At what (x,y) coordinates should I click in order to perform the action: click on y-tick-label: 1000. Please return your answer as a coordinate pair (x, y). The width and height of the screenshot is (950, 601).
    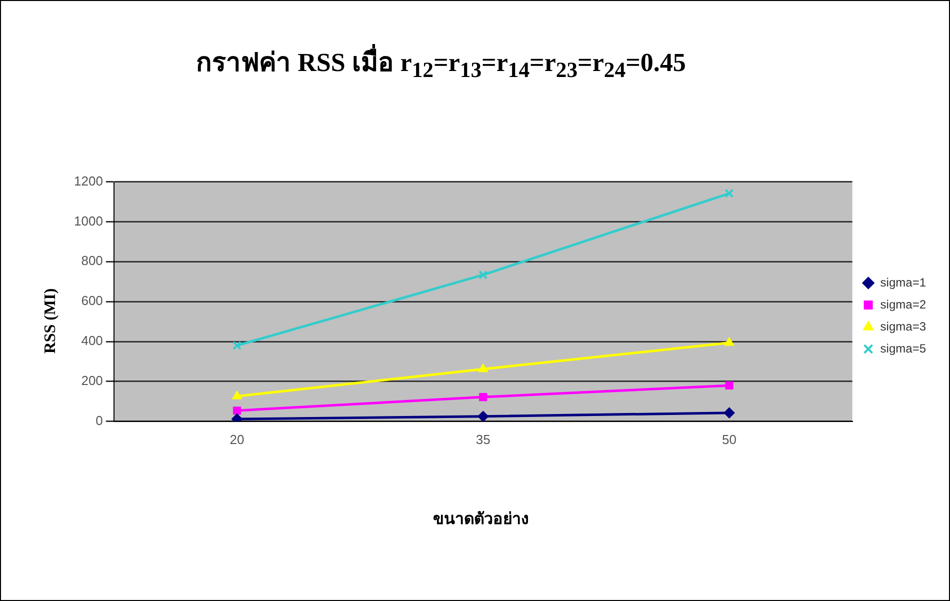
    Looking at the image, I should click on (88, 220).